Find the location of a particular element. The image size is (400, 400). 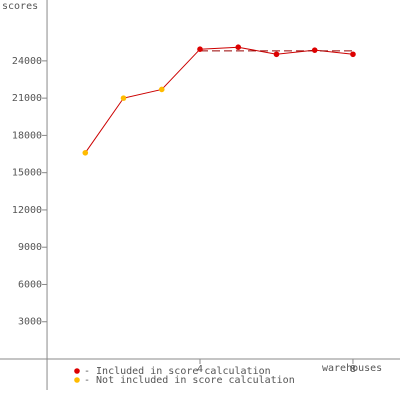

y-axis-label: scores is located at coordinates (20, 6).